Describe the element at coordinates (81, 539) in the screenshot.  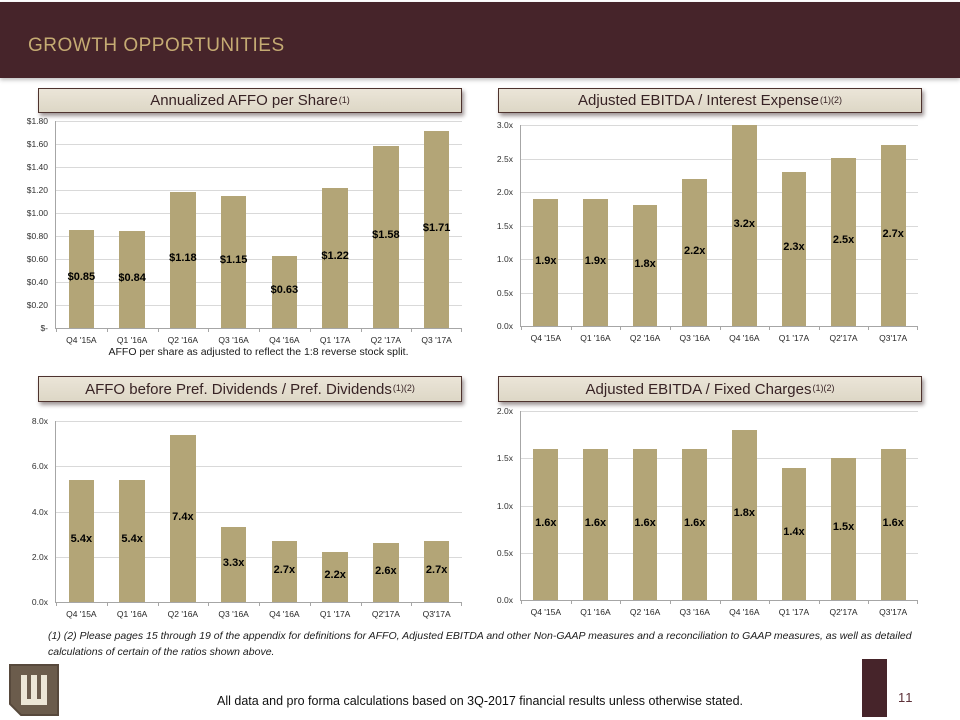
I see `bar-data-label: 5.4x` at that location.